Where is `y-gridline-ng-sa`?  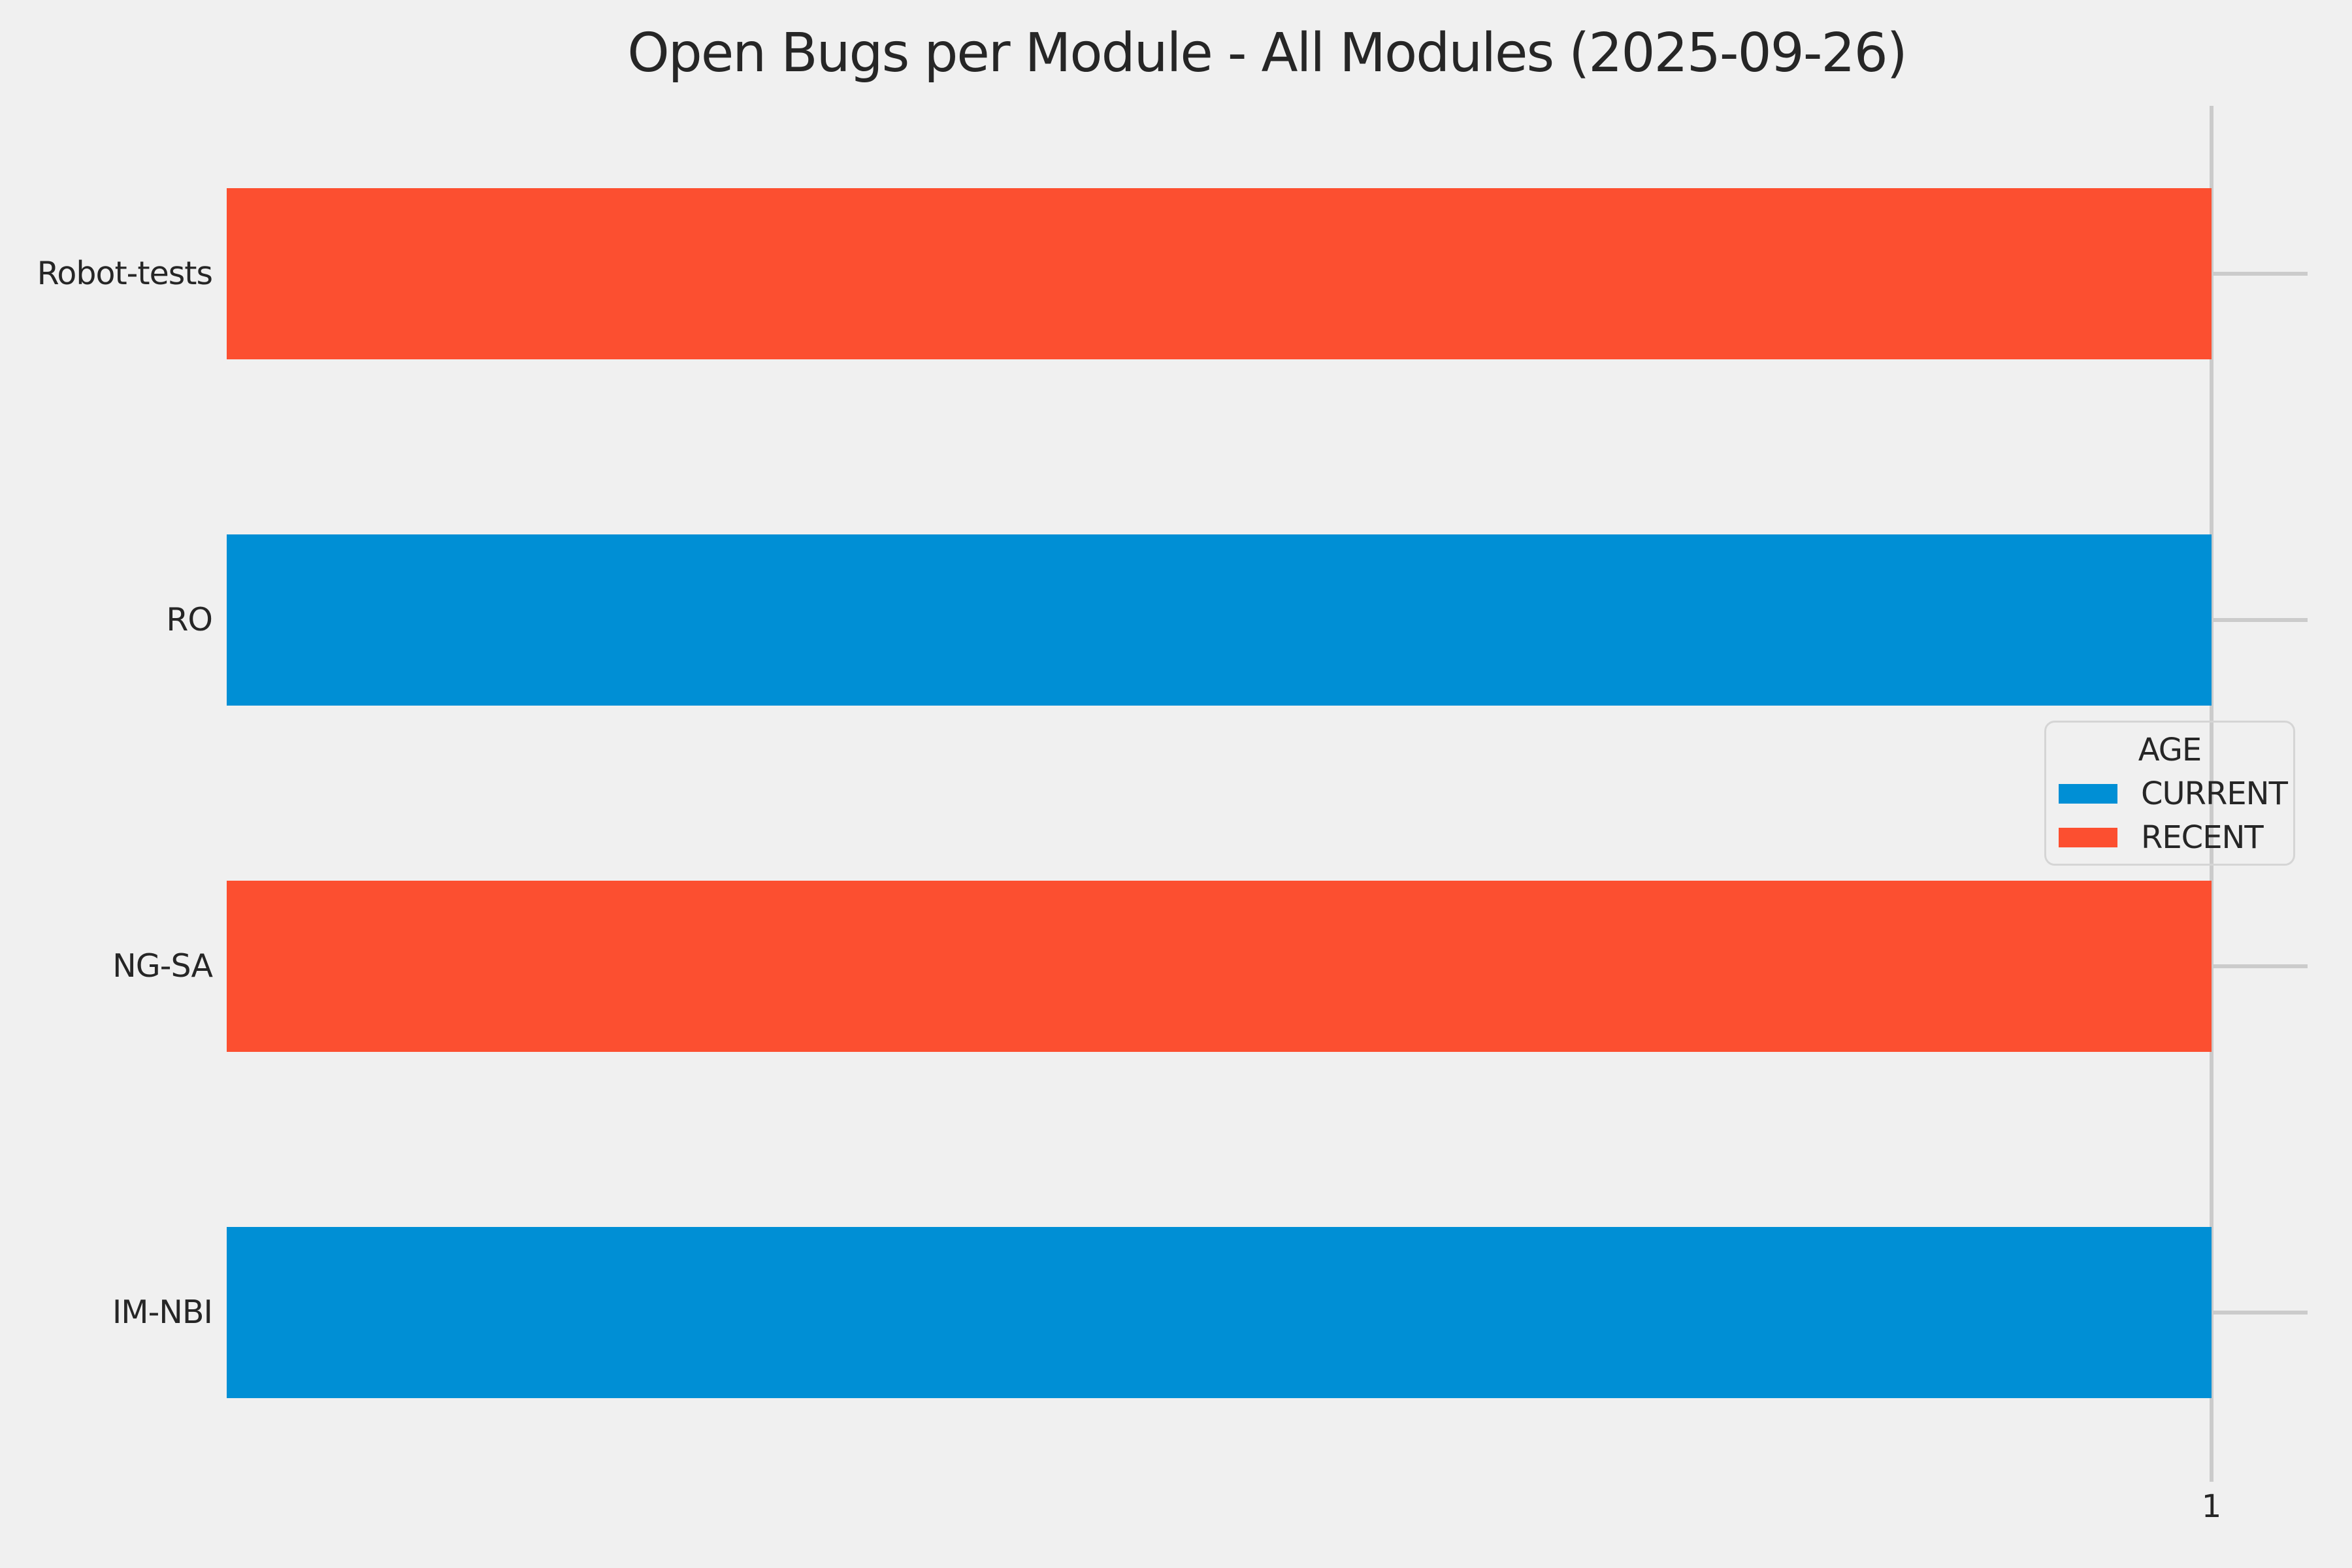
y-gridline-ng-sa is located at coordinates (2260, 966).